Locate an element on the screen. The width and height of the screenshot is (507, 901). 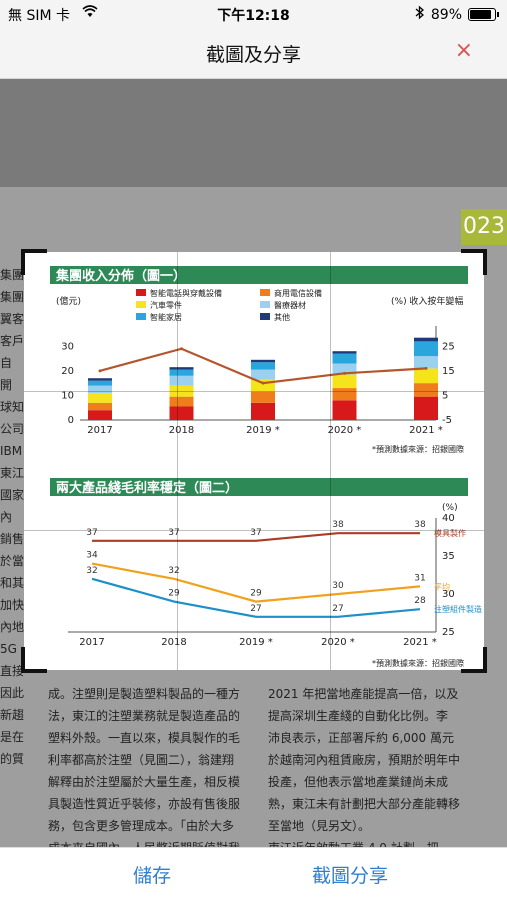
side_text-line: IBM is located at coordinates (11, 451).